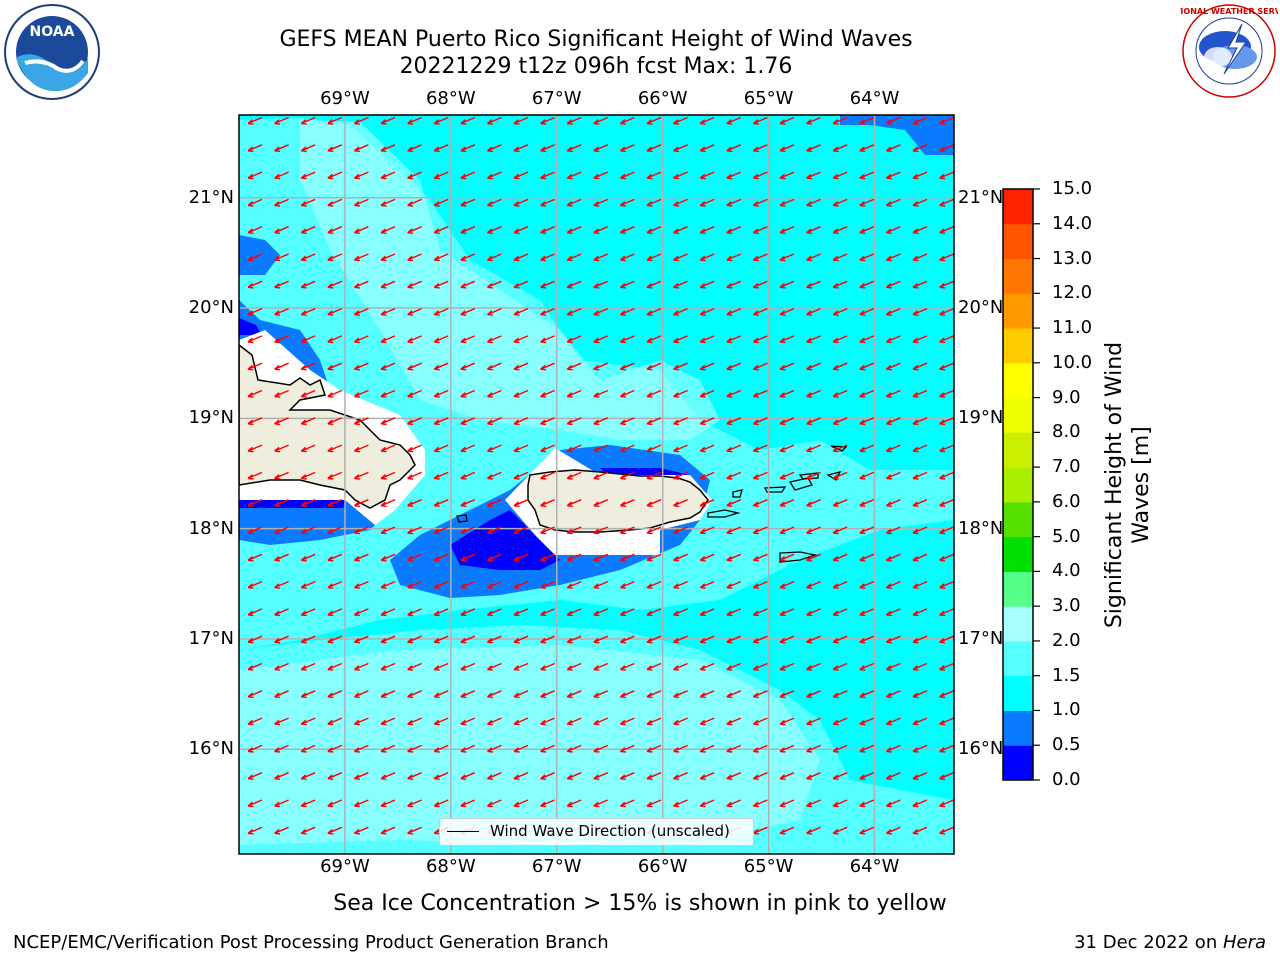  I want to click on colorbar-swatch, so click(1018, 276).